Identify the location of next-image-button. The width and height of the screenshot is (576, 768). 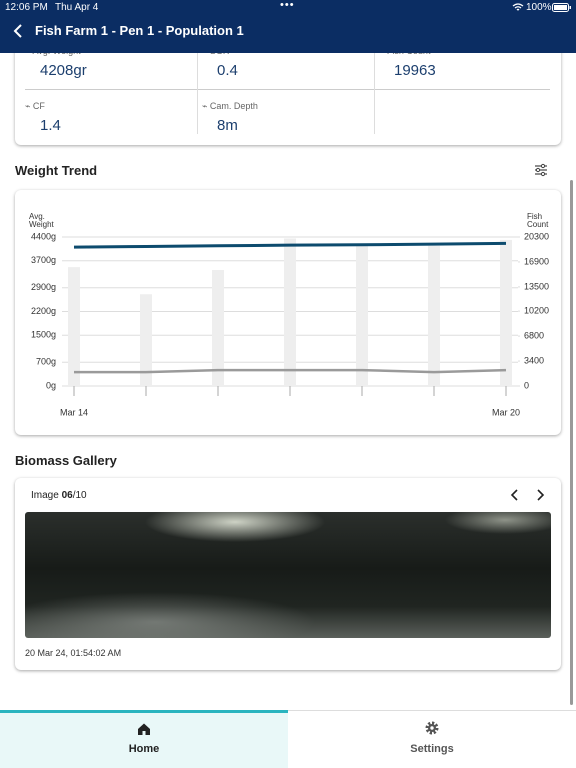
(540, 495).